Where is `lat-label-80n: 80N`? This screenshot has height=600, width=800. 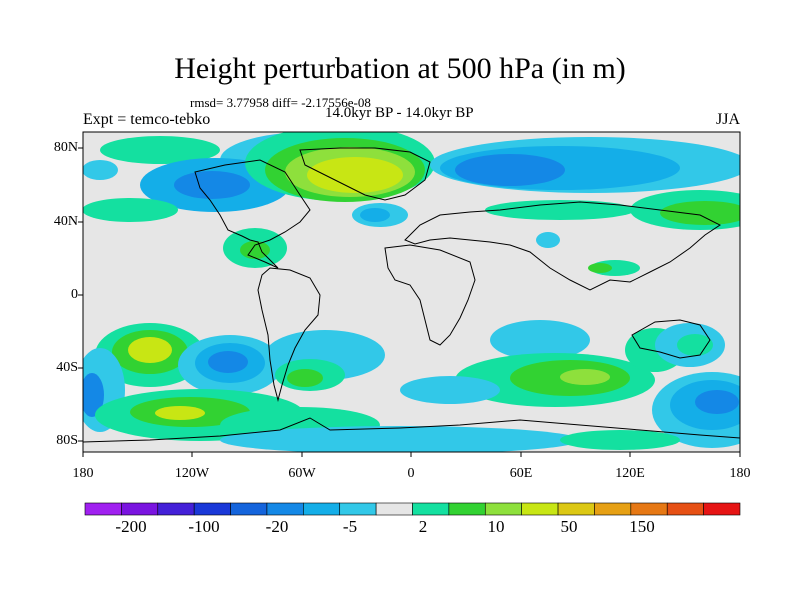
lat-label-80n: 80N is located at coordinates (65, 147).